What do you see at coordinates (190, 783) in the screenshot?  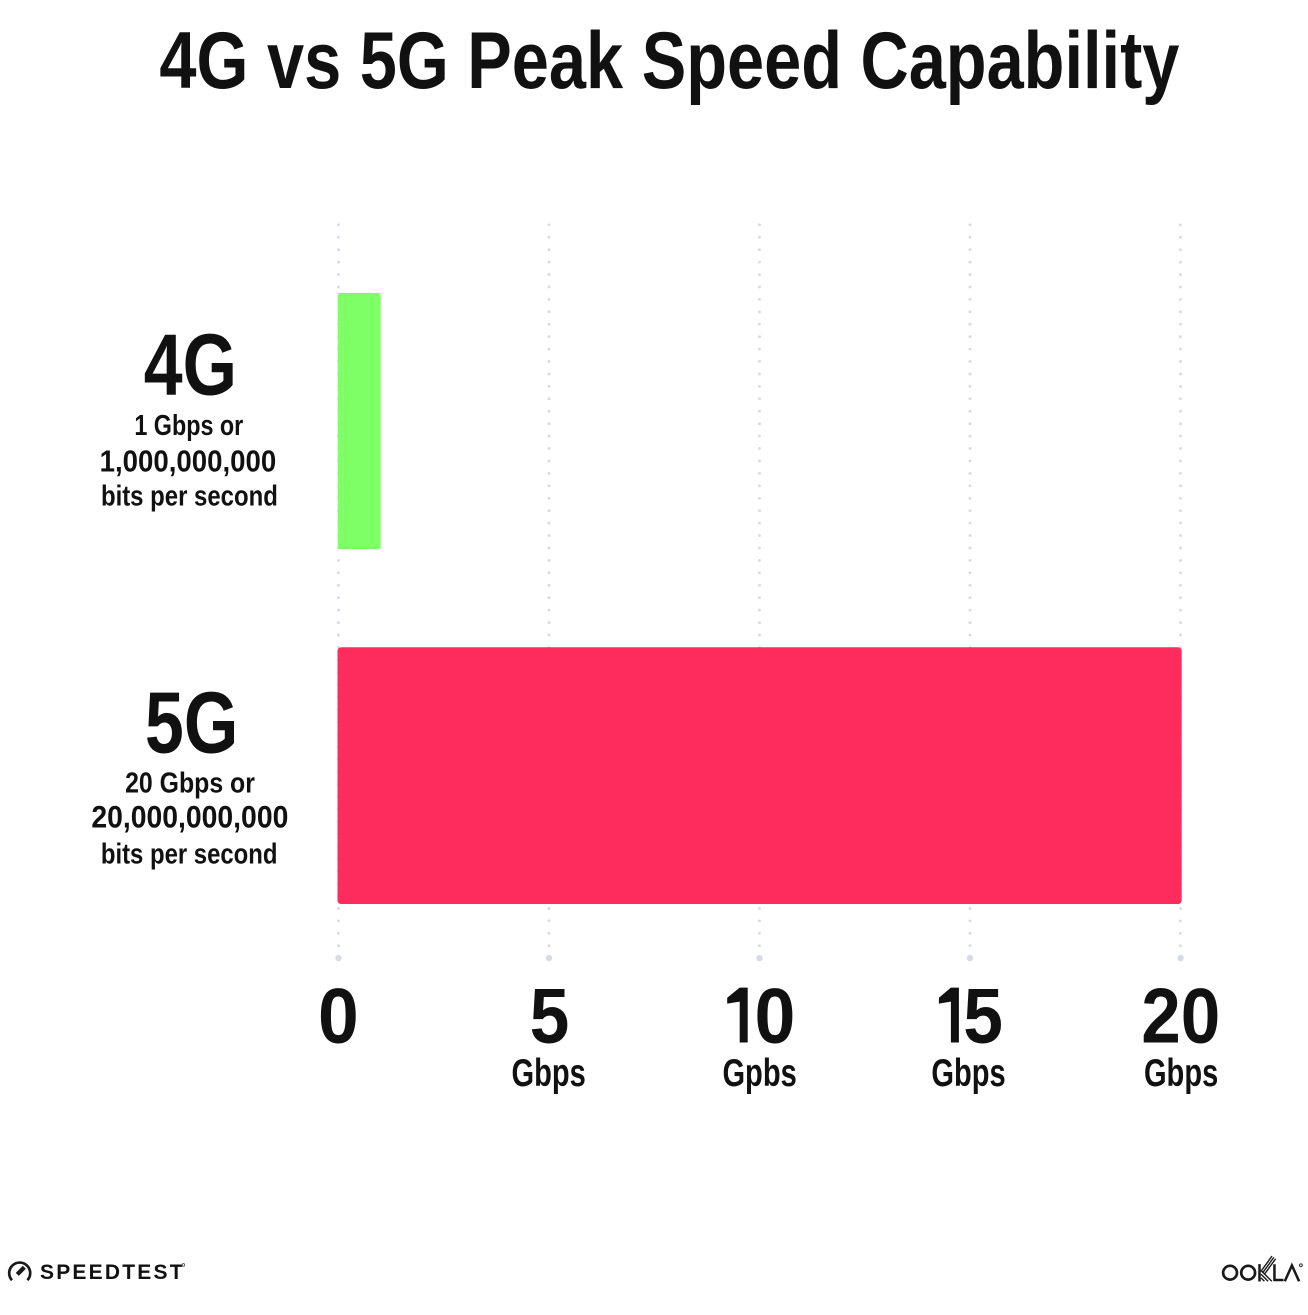 I see `svg-text: 20 Gbps or` at bounding box center [190, 783].